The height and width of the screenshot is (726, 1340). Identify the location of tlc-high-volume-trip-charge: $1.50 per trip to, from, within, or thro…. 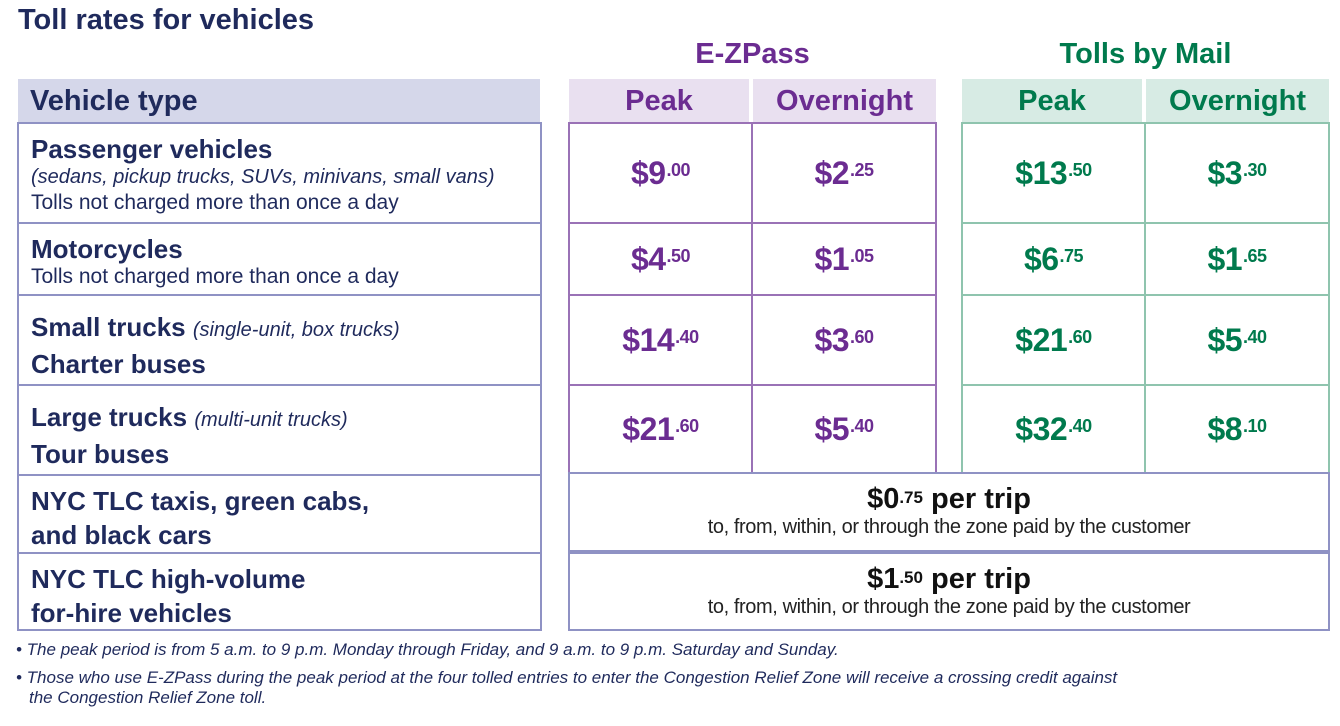
(949, 591).